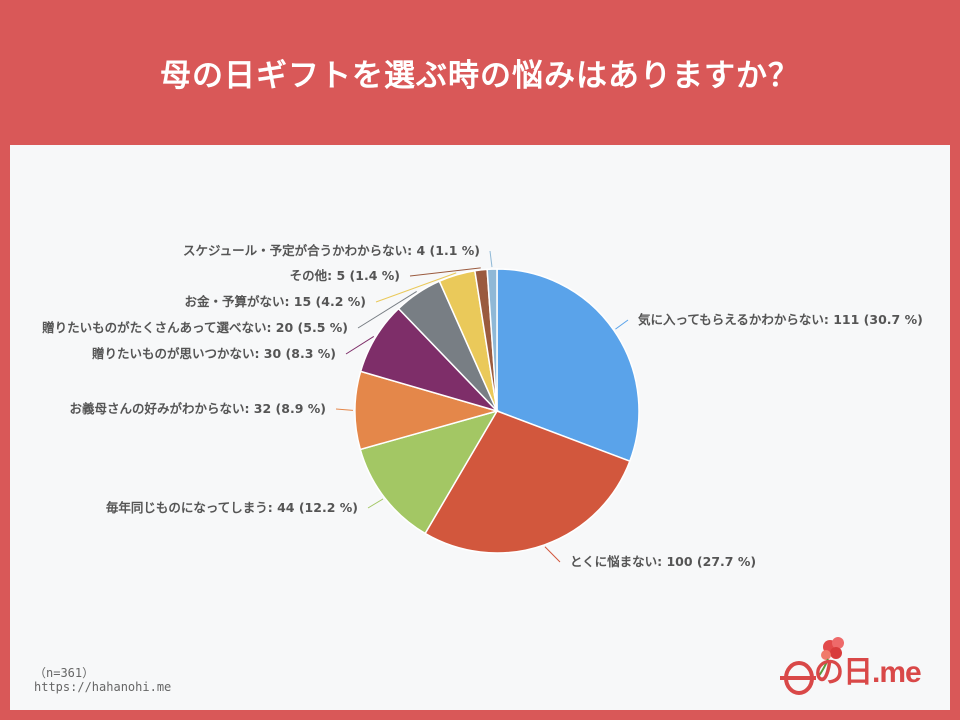 The width and height of the screenshot is (960, 720). What do you see at coordinates (232, 507) in the screenshot?
I see `slice-label-3: 毎年同じものになってしまう: 44 (12.2 %)` at bounding box center [232, 507].